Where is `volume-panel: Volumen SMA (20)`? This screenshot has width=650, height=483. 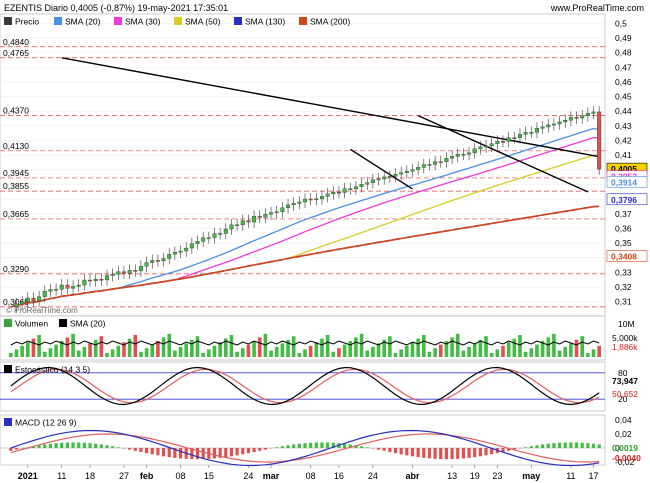 volume-panel: Volumen SMA (20) is located at coordinates (303, 338).